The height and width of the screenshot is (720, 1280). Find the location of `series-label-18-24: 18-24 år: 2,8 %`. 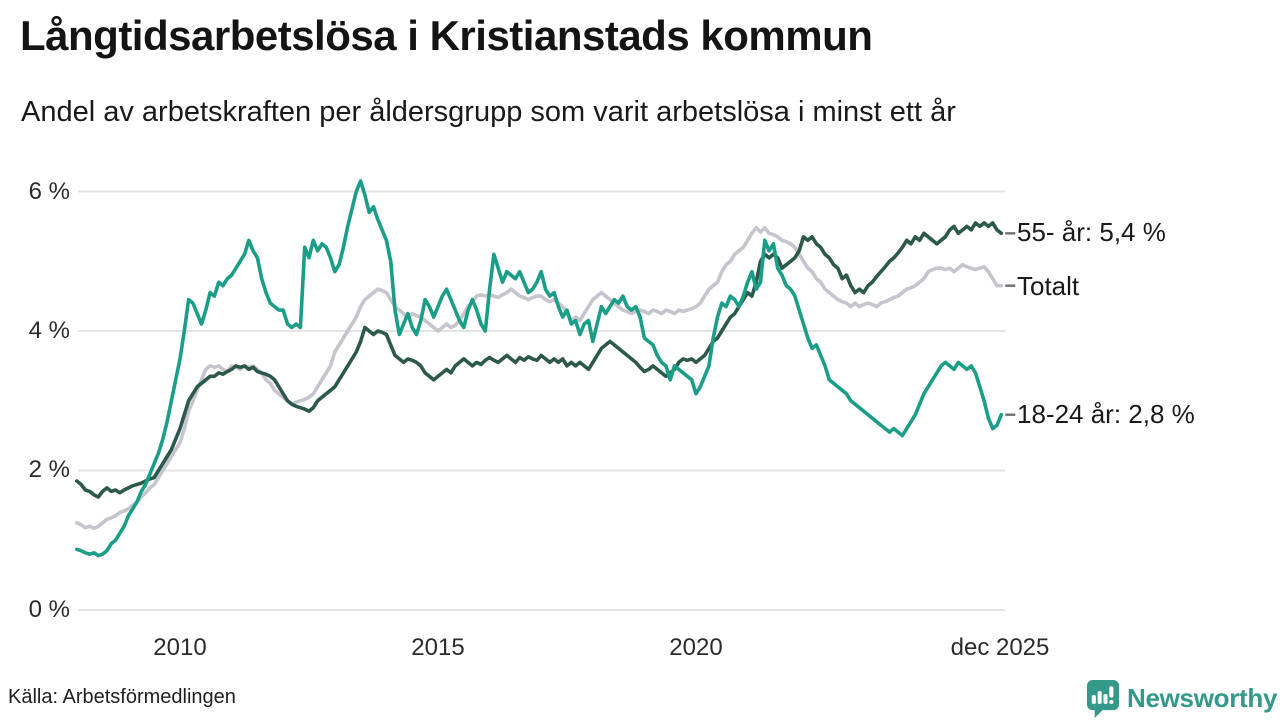

series-label-18-24: 18-24 år: 2,8 % is located at coordinates (1106, 414).